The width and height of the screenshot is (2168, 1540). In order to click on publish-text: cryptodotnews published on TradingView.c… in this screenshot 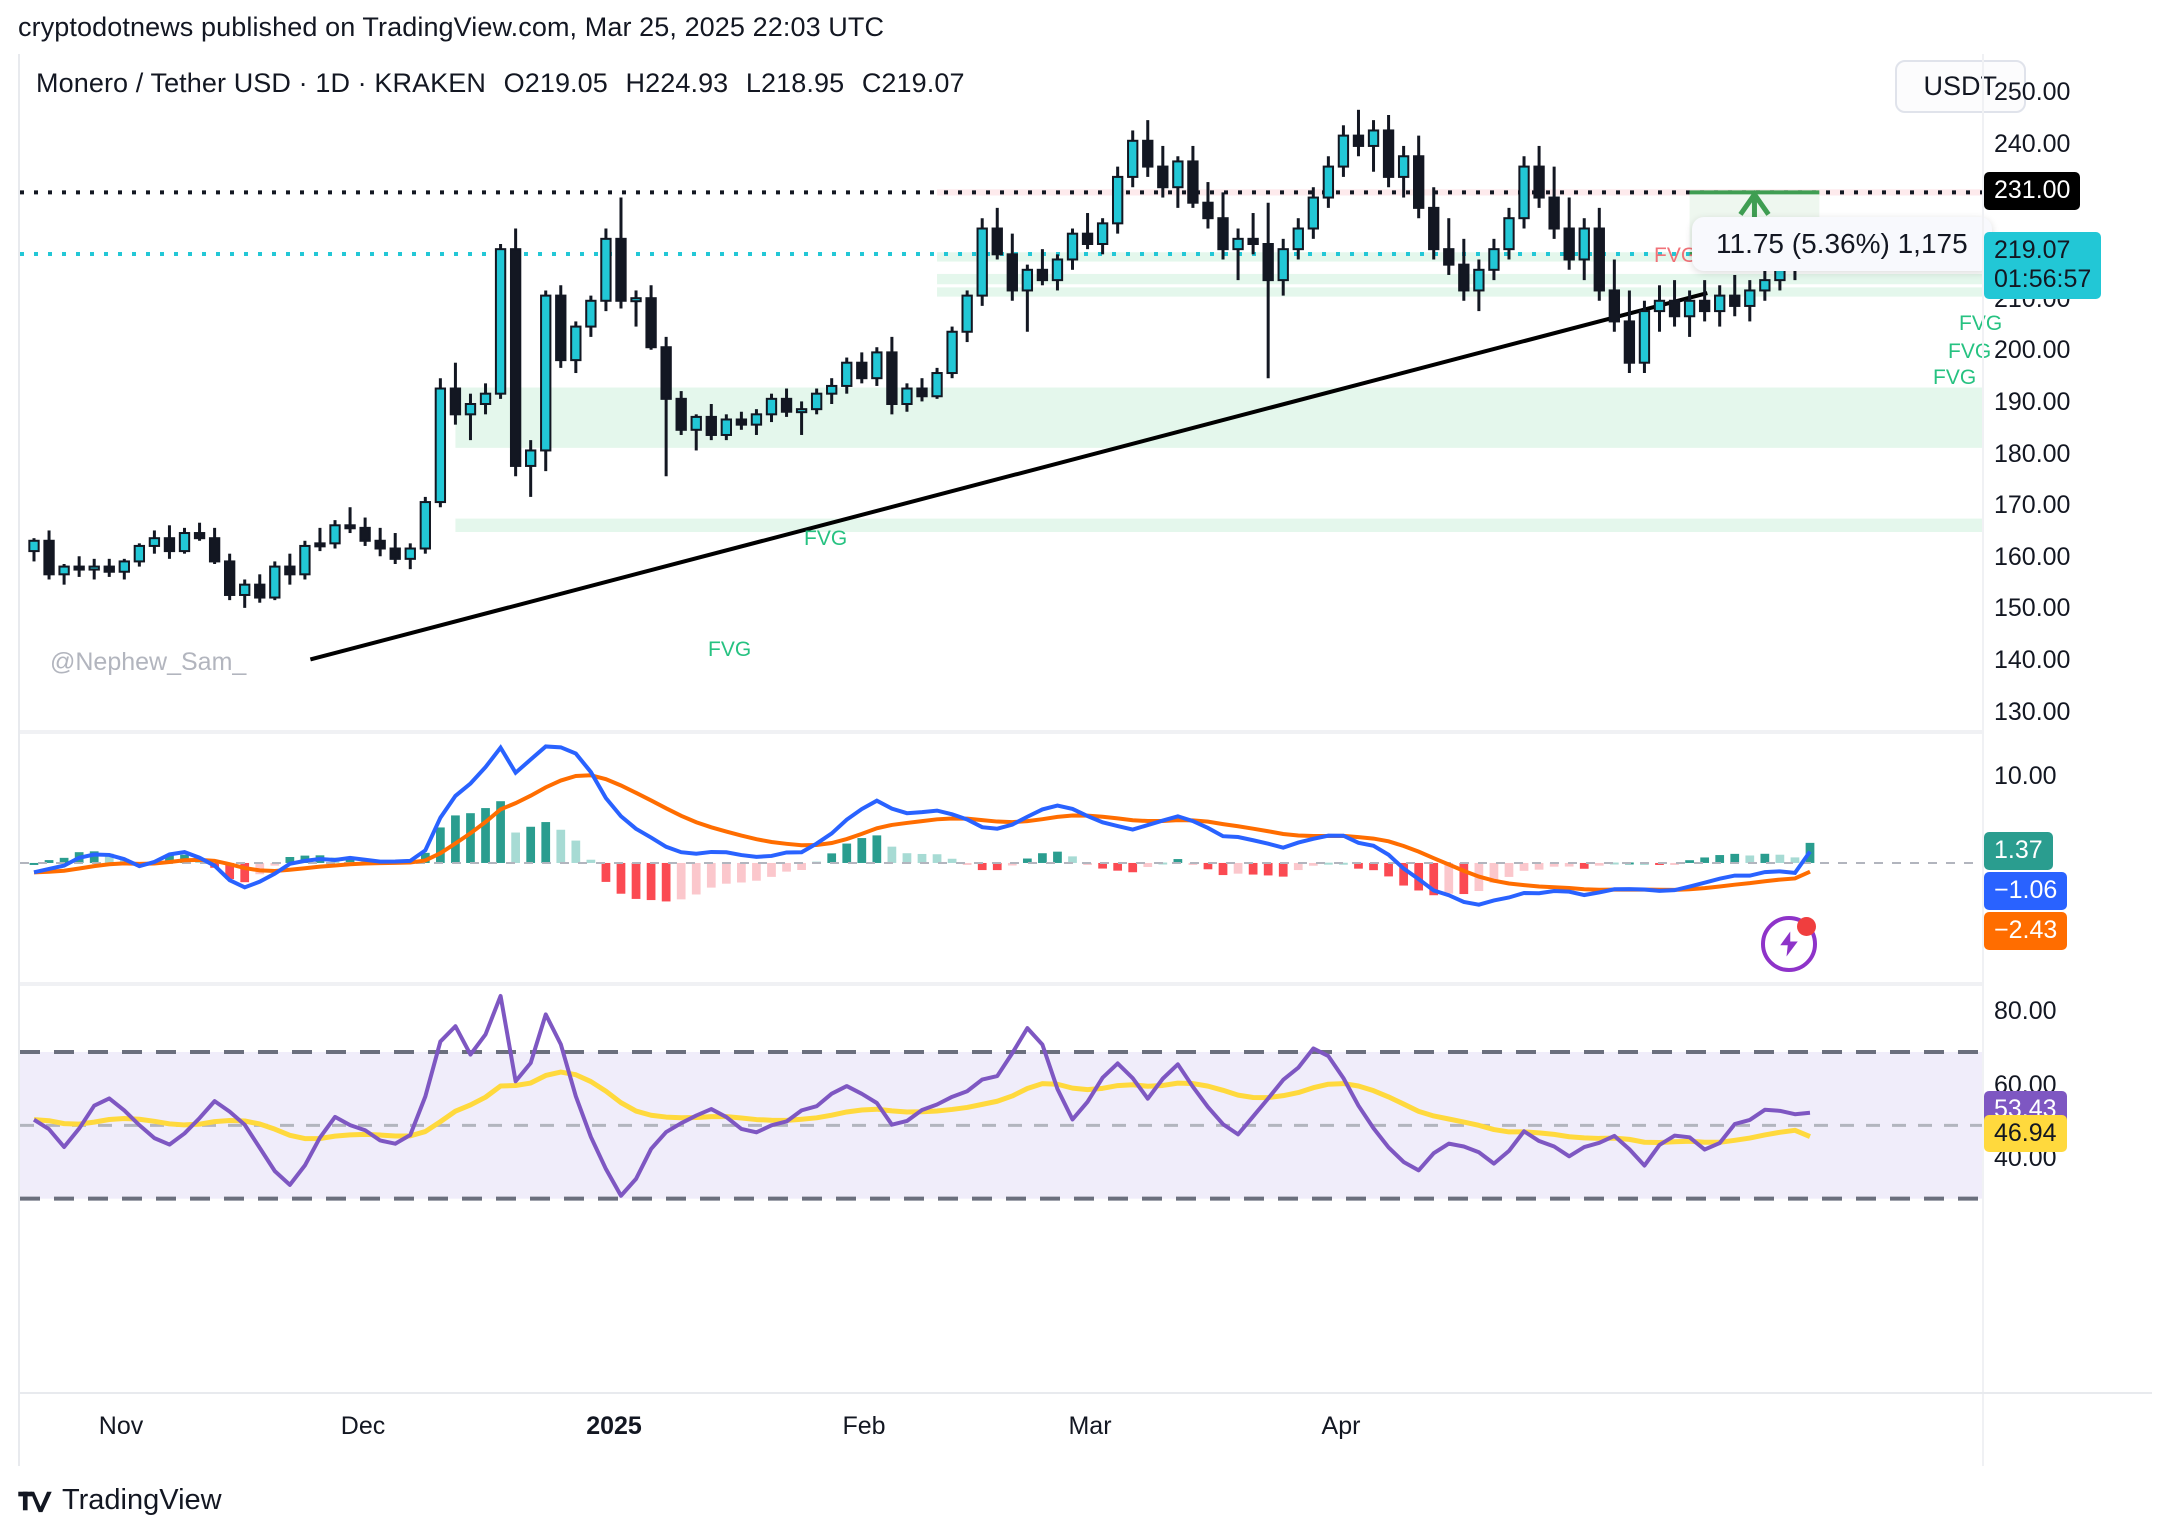, I will do `click(451, 26)`.